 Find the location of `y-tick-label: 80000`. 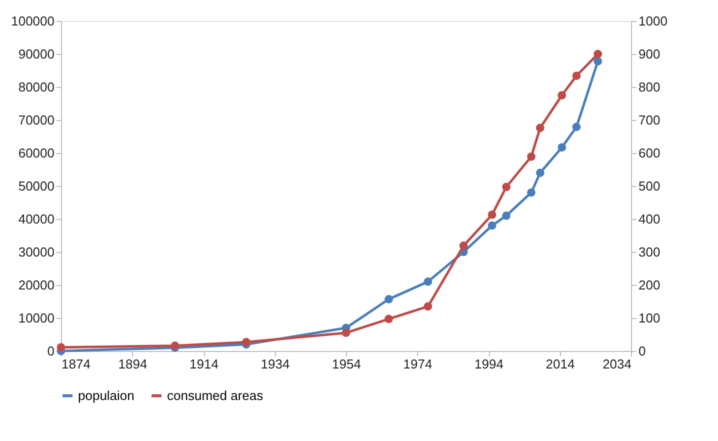

y-tick-label: 80000 is located at coordinates (36, 87).